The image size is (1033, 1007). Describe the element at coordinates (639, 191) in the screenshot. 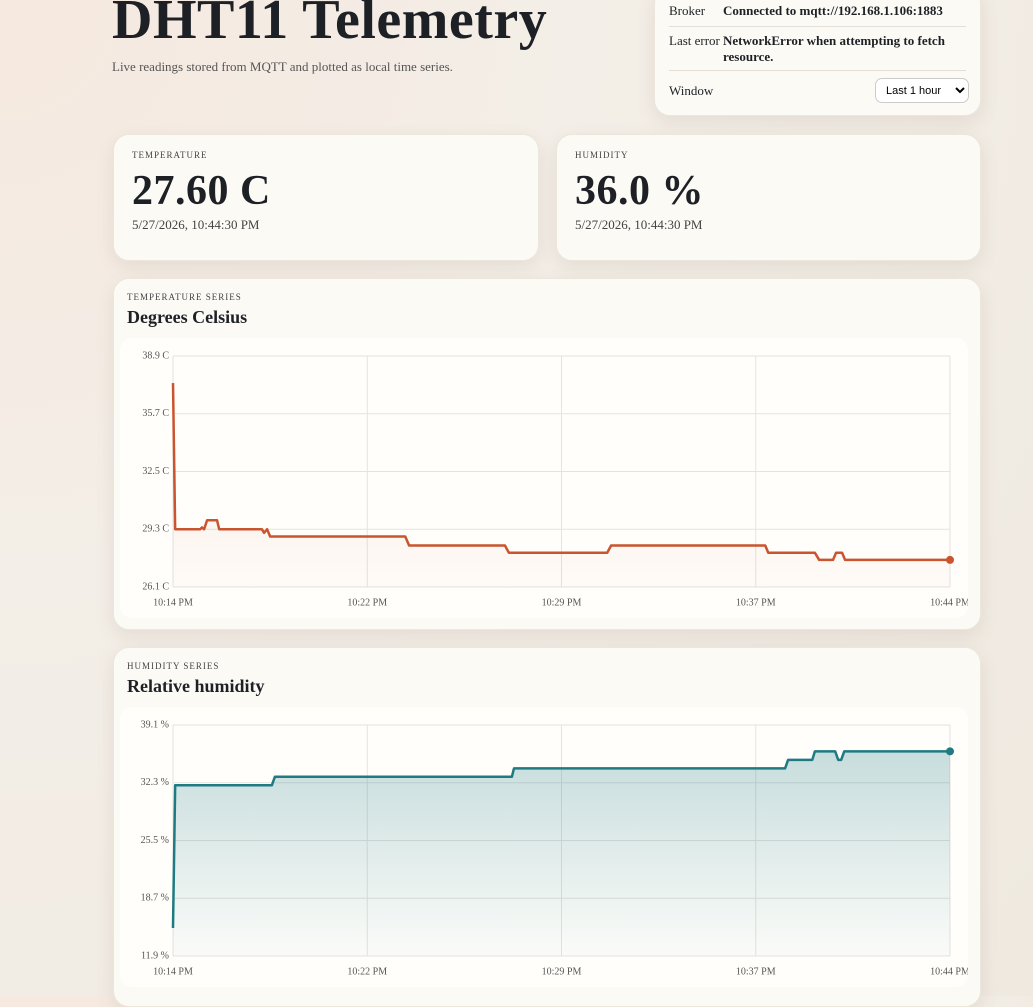

I see `card-value: 36.0 %` at that location.